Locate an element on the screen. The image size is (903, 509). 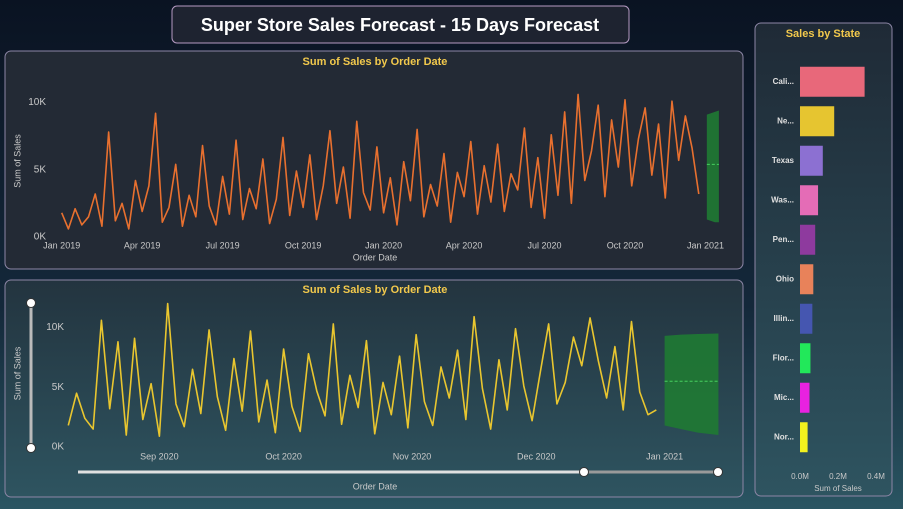
x-tick-label: Dec 2020 is located at coordinates (536, 456).